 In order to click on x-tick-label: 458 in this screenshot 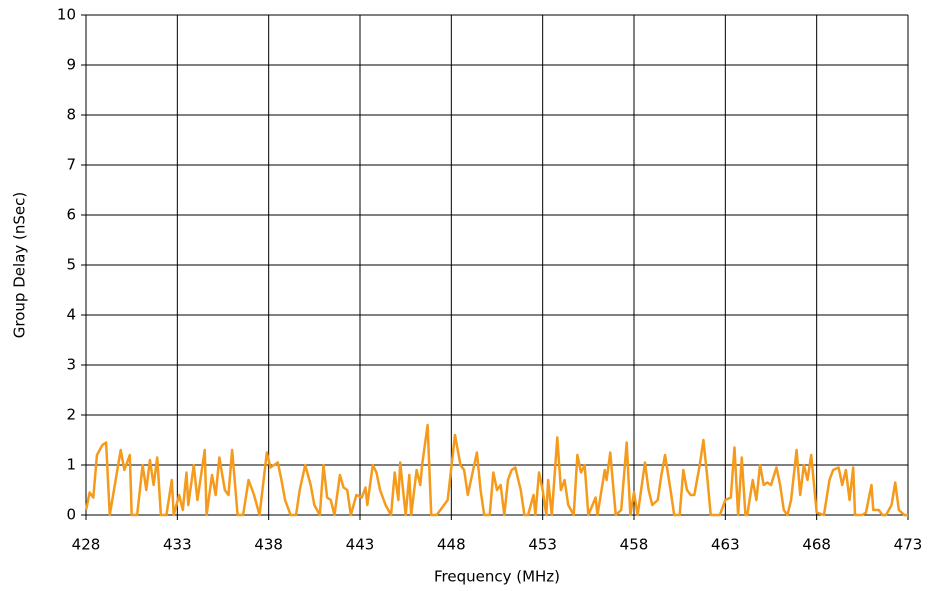, I will do `click(634, 545)`.